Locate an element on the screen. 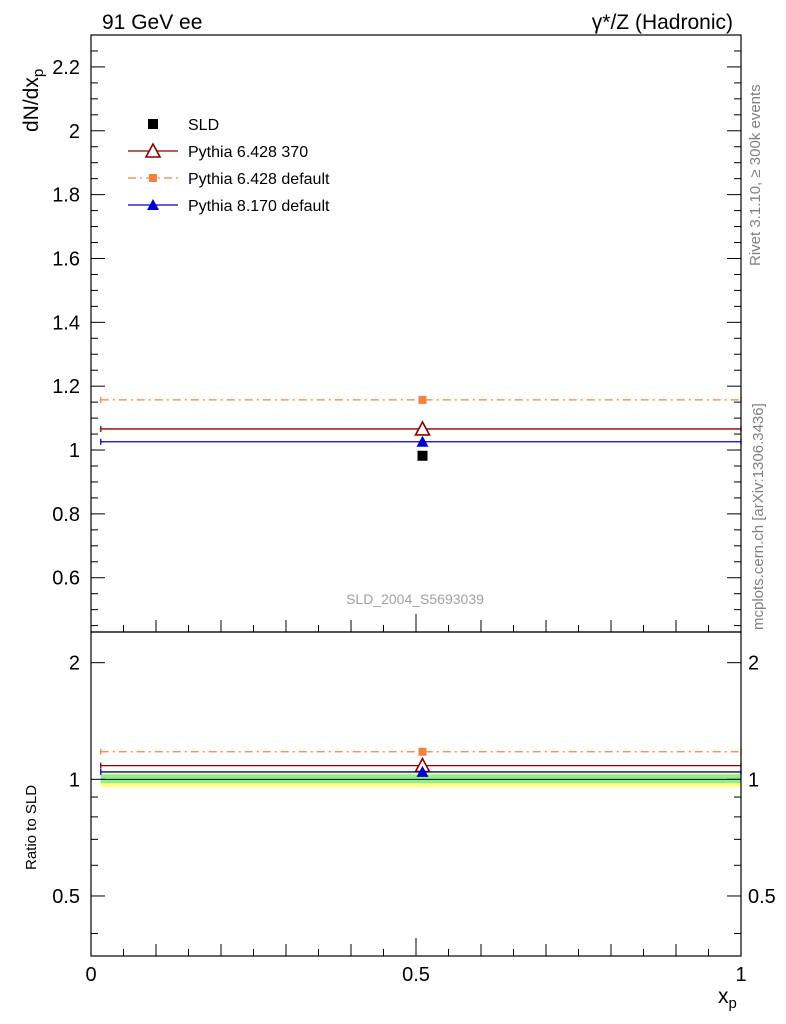 The height and width of the screenshot is (1024, 786). ratio-y-tick-label-left: 2 is located at coordinates (74, 664).